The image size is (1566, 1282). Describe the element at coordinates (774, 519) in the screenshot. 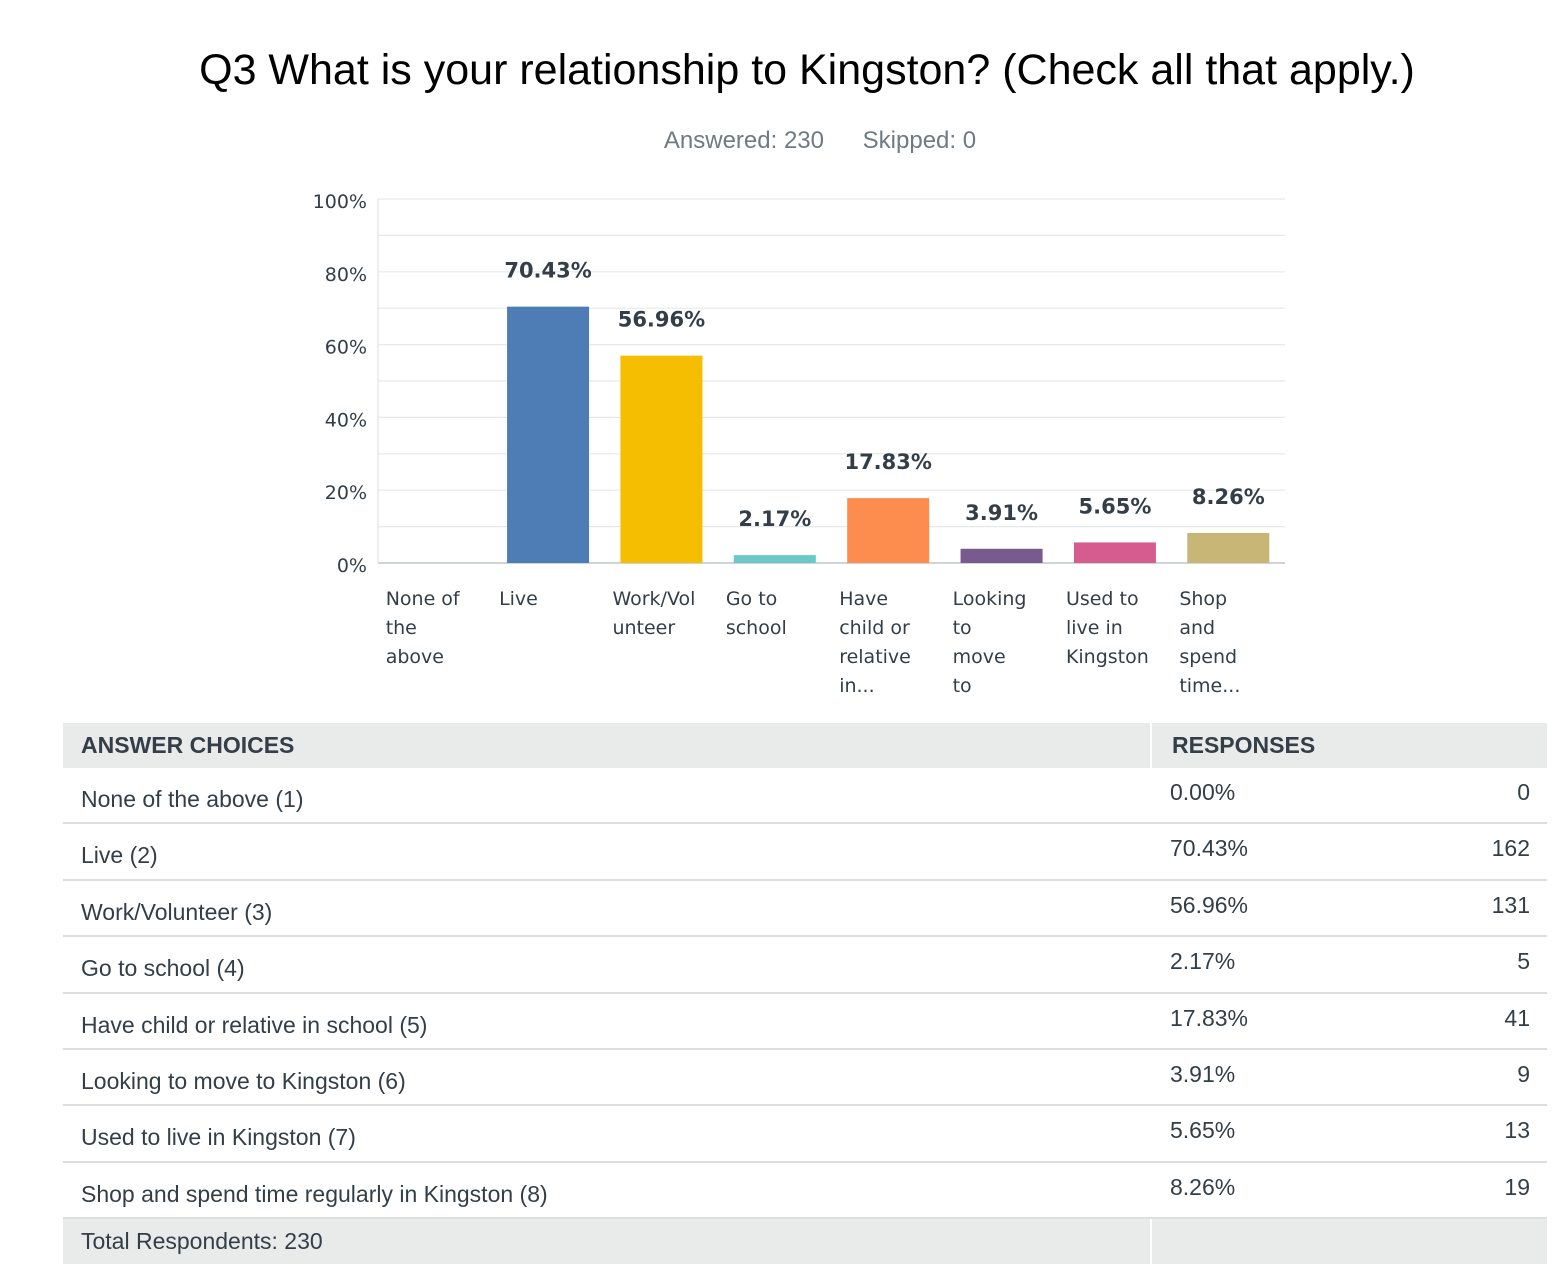

I see `bar-value-label: 2.17%` at that location.